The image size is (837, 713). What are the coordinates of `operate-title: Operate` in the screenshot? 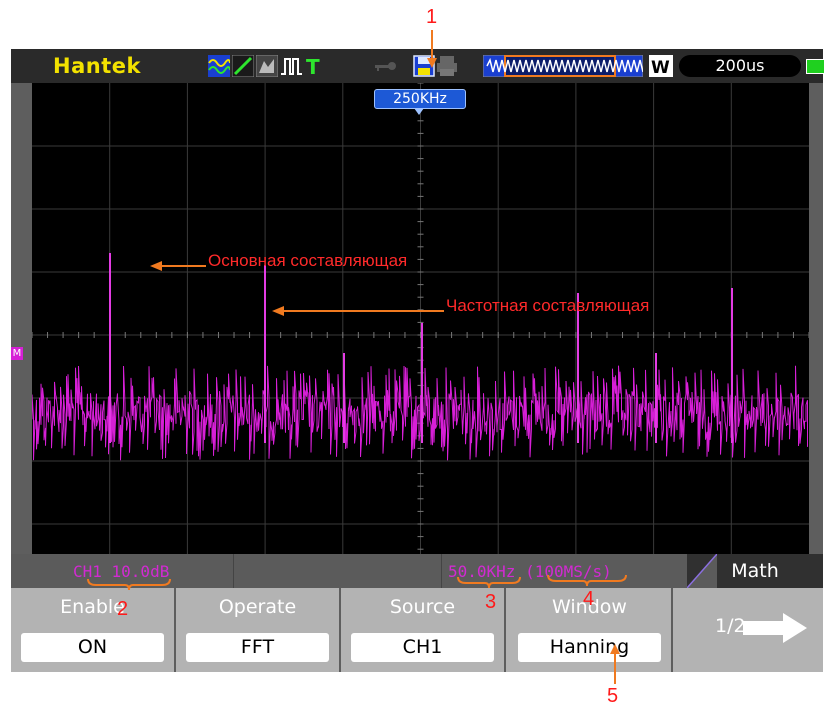 It's located at (257, 607).